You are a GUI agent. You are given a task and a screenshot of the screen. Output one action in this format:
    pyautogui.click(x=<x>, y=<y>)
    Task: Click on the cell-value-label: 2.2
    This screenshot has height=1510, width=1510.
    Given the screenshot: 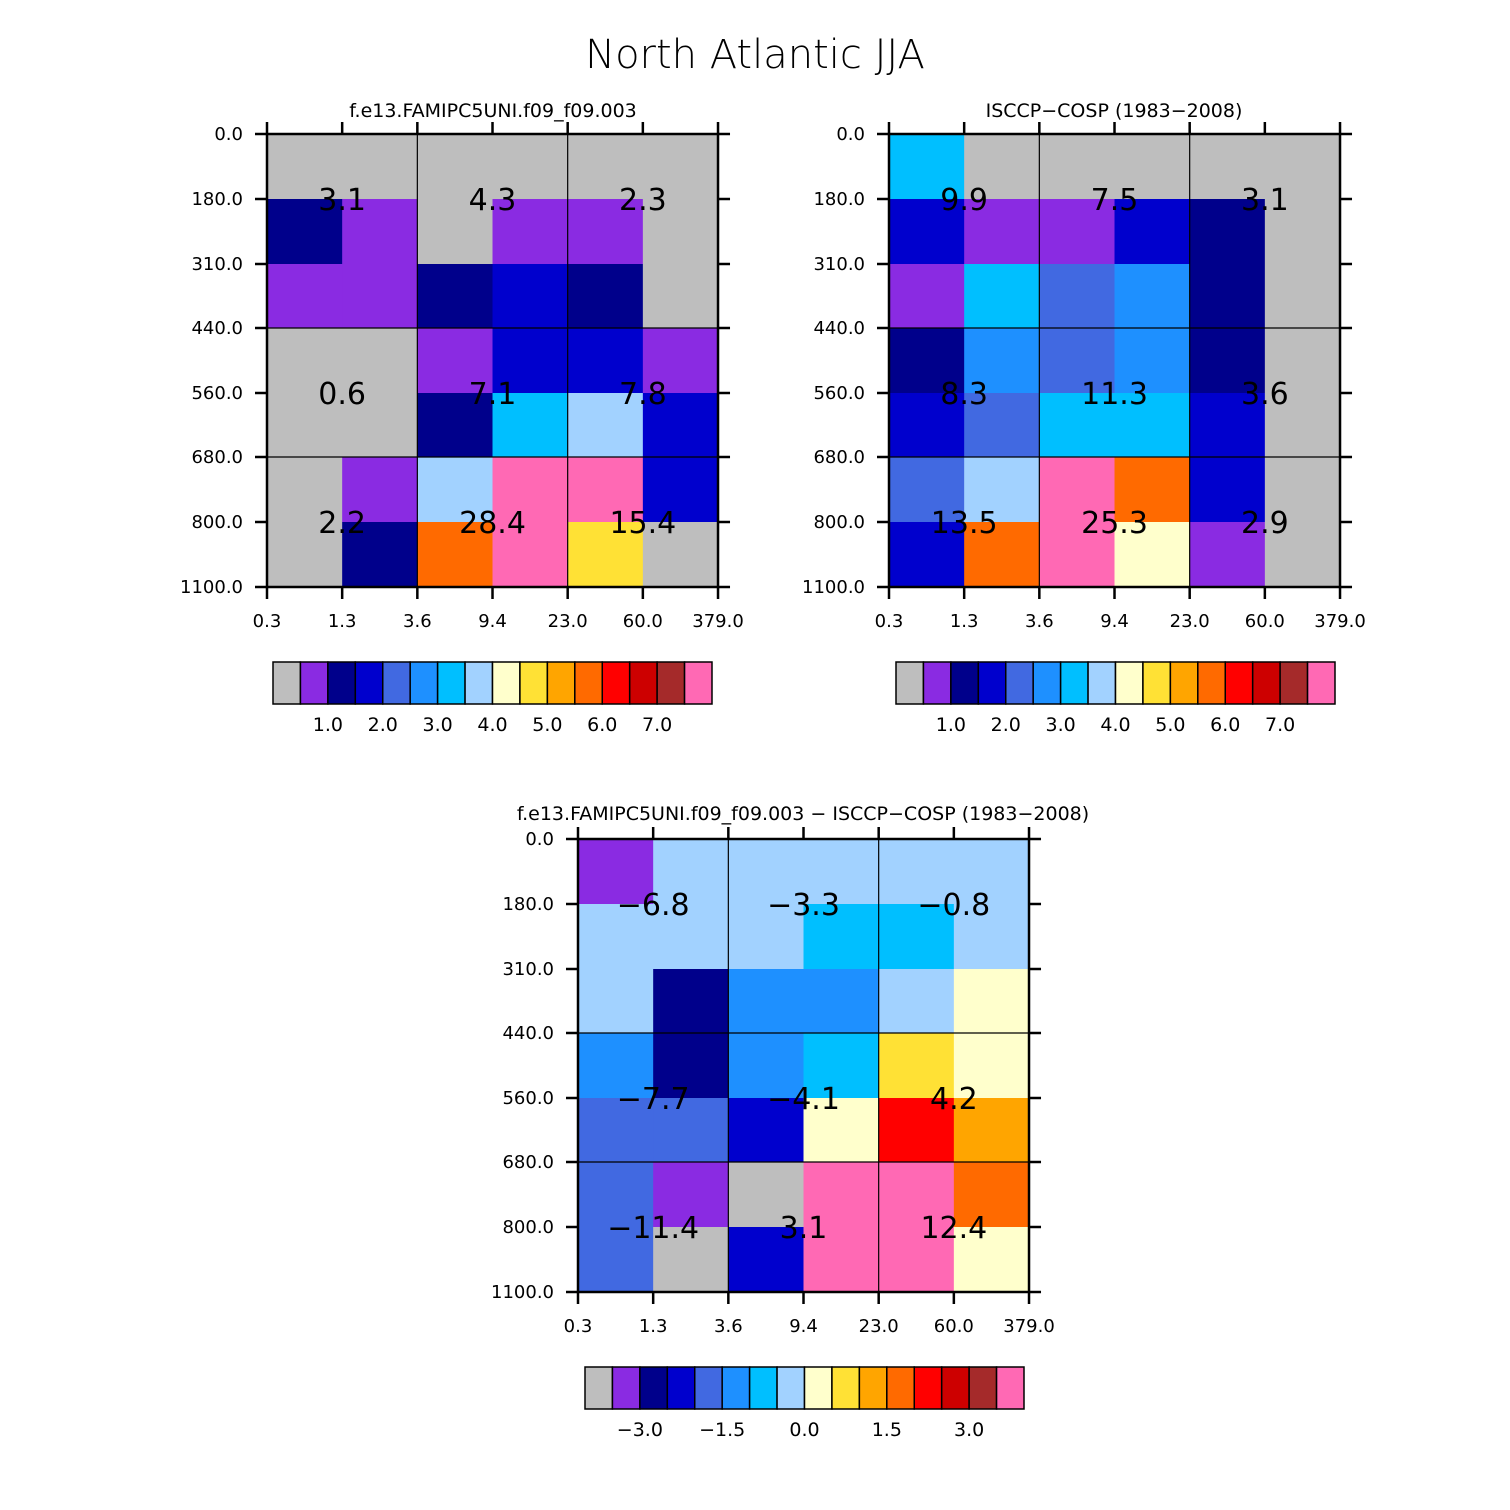 What is the action you would take?
    pyautogui.click(x=342, y=523)
    